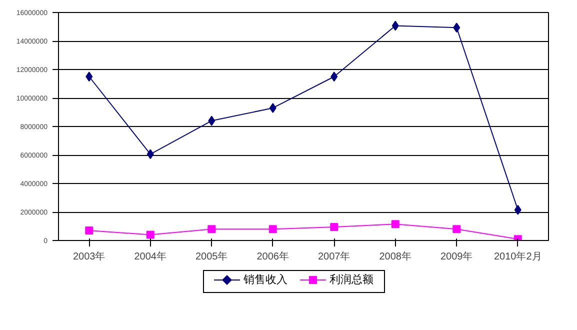  What do you see at coordinates (395, 256) in the screenshot?
I see `x-tick-label: 2008年` at bounding box center [395, 256].